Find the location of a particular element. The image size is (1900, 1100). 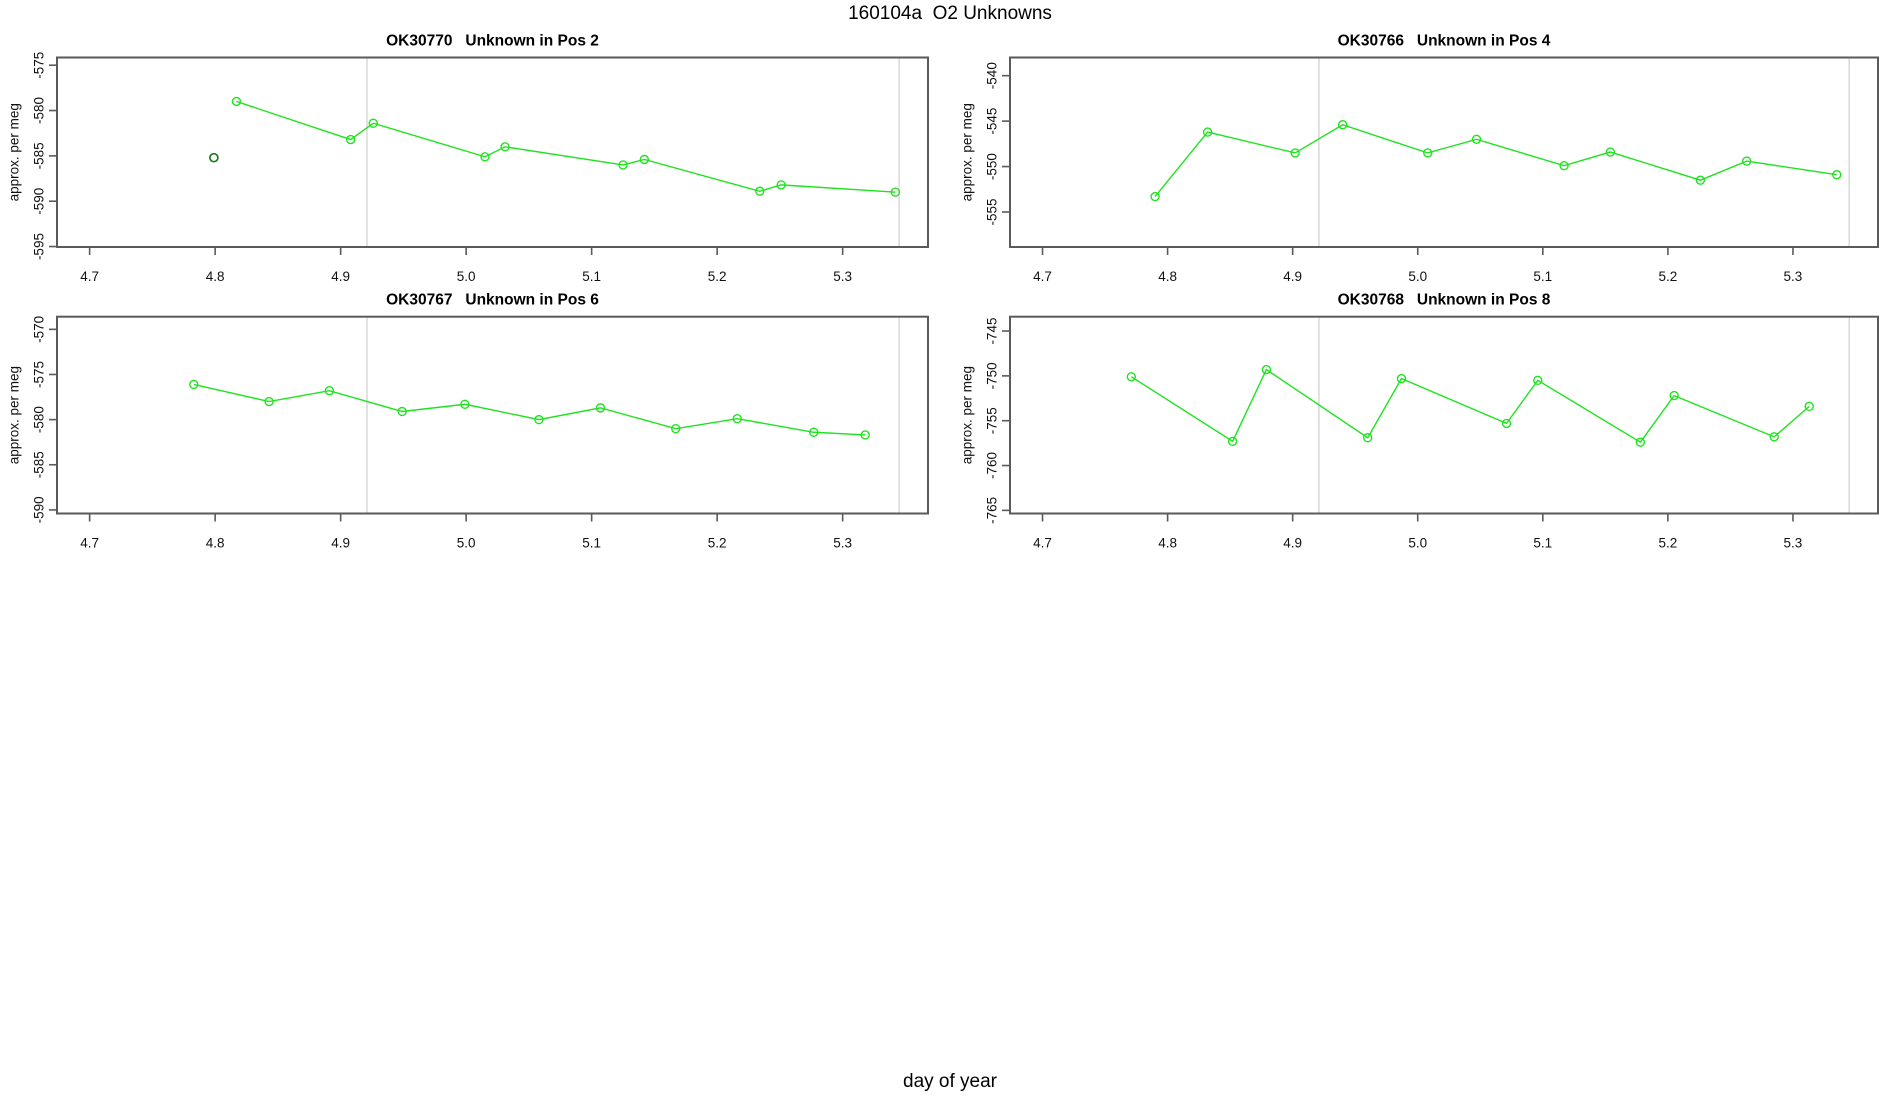

page-title: 160104a O2 Unknowns is located at coordinates (950, 13).